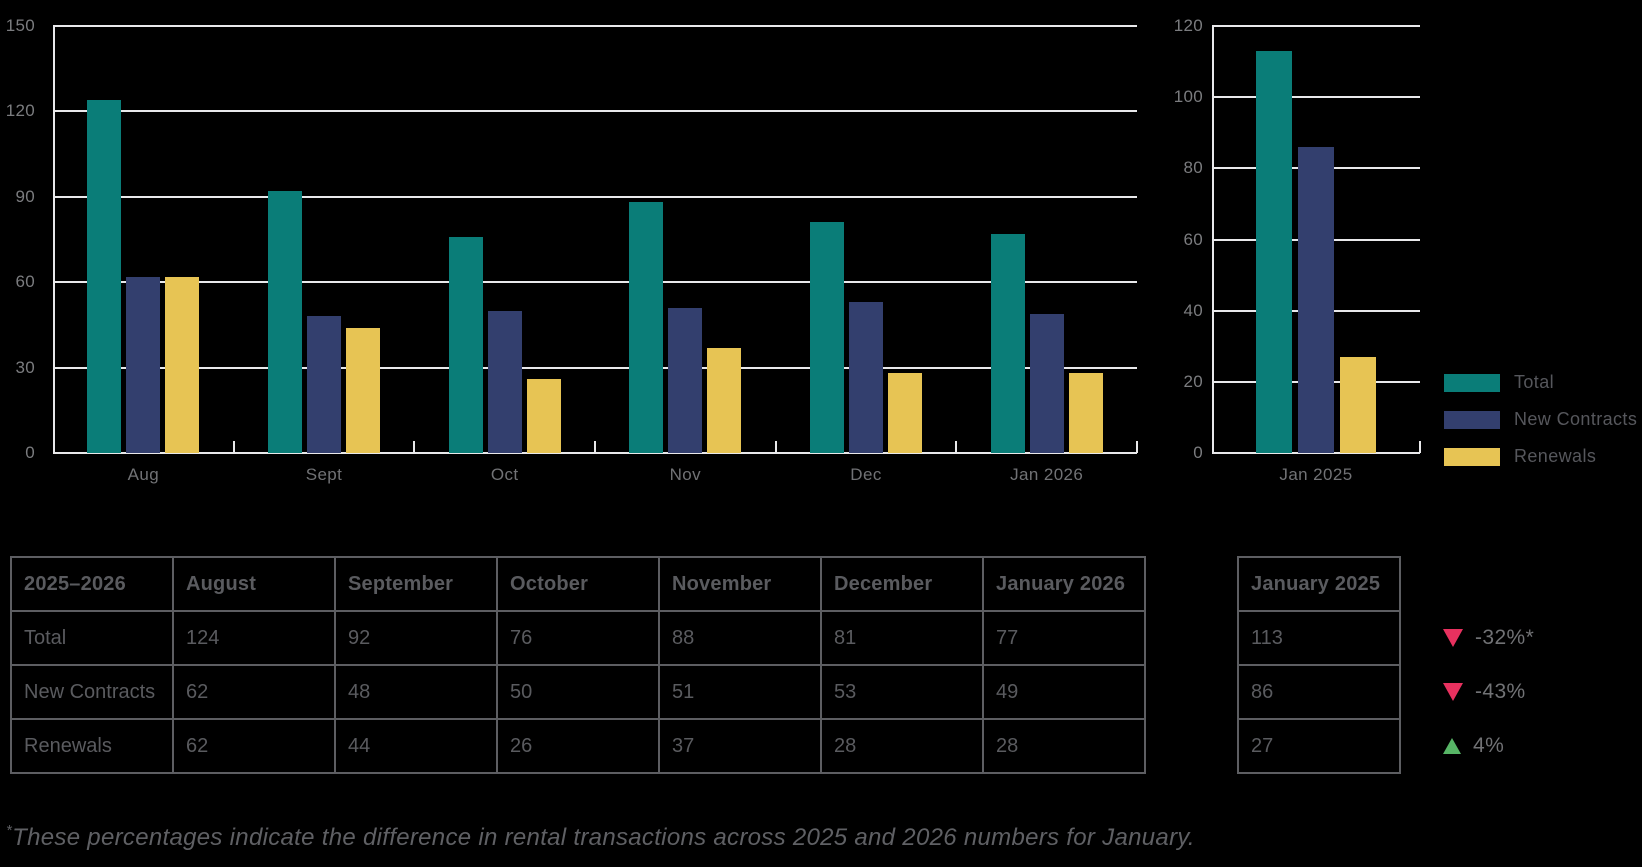 The image size is (1642, 867). Describe the element at coordinates (1046, 239) in the screenshot. I see `bar-group-jan-2026` at that location.